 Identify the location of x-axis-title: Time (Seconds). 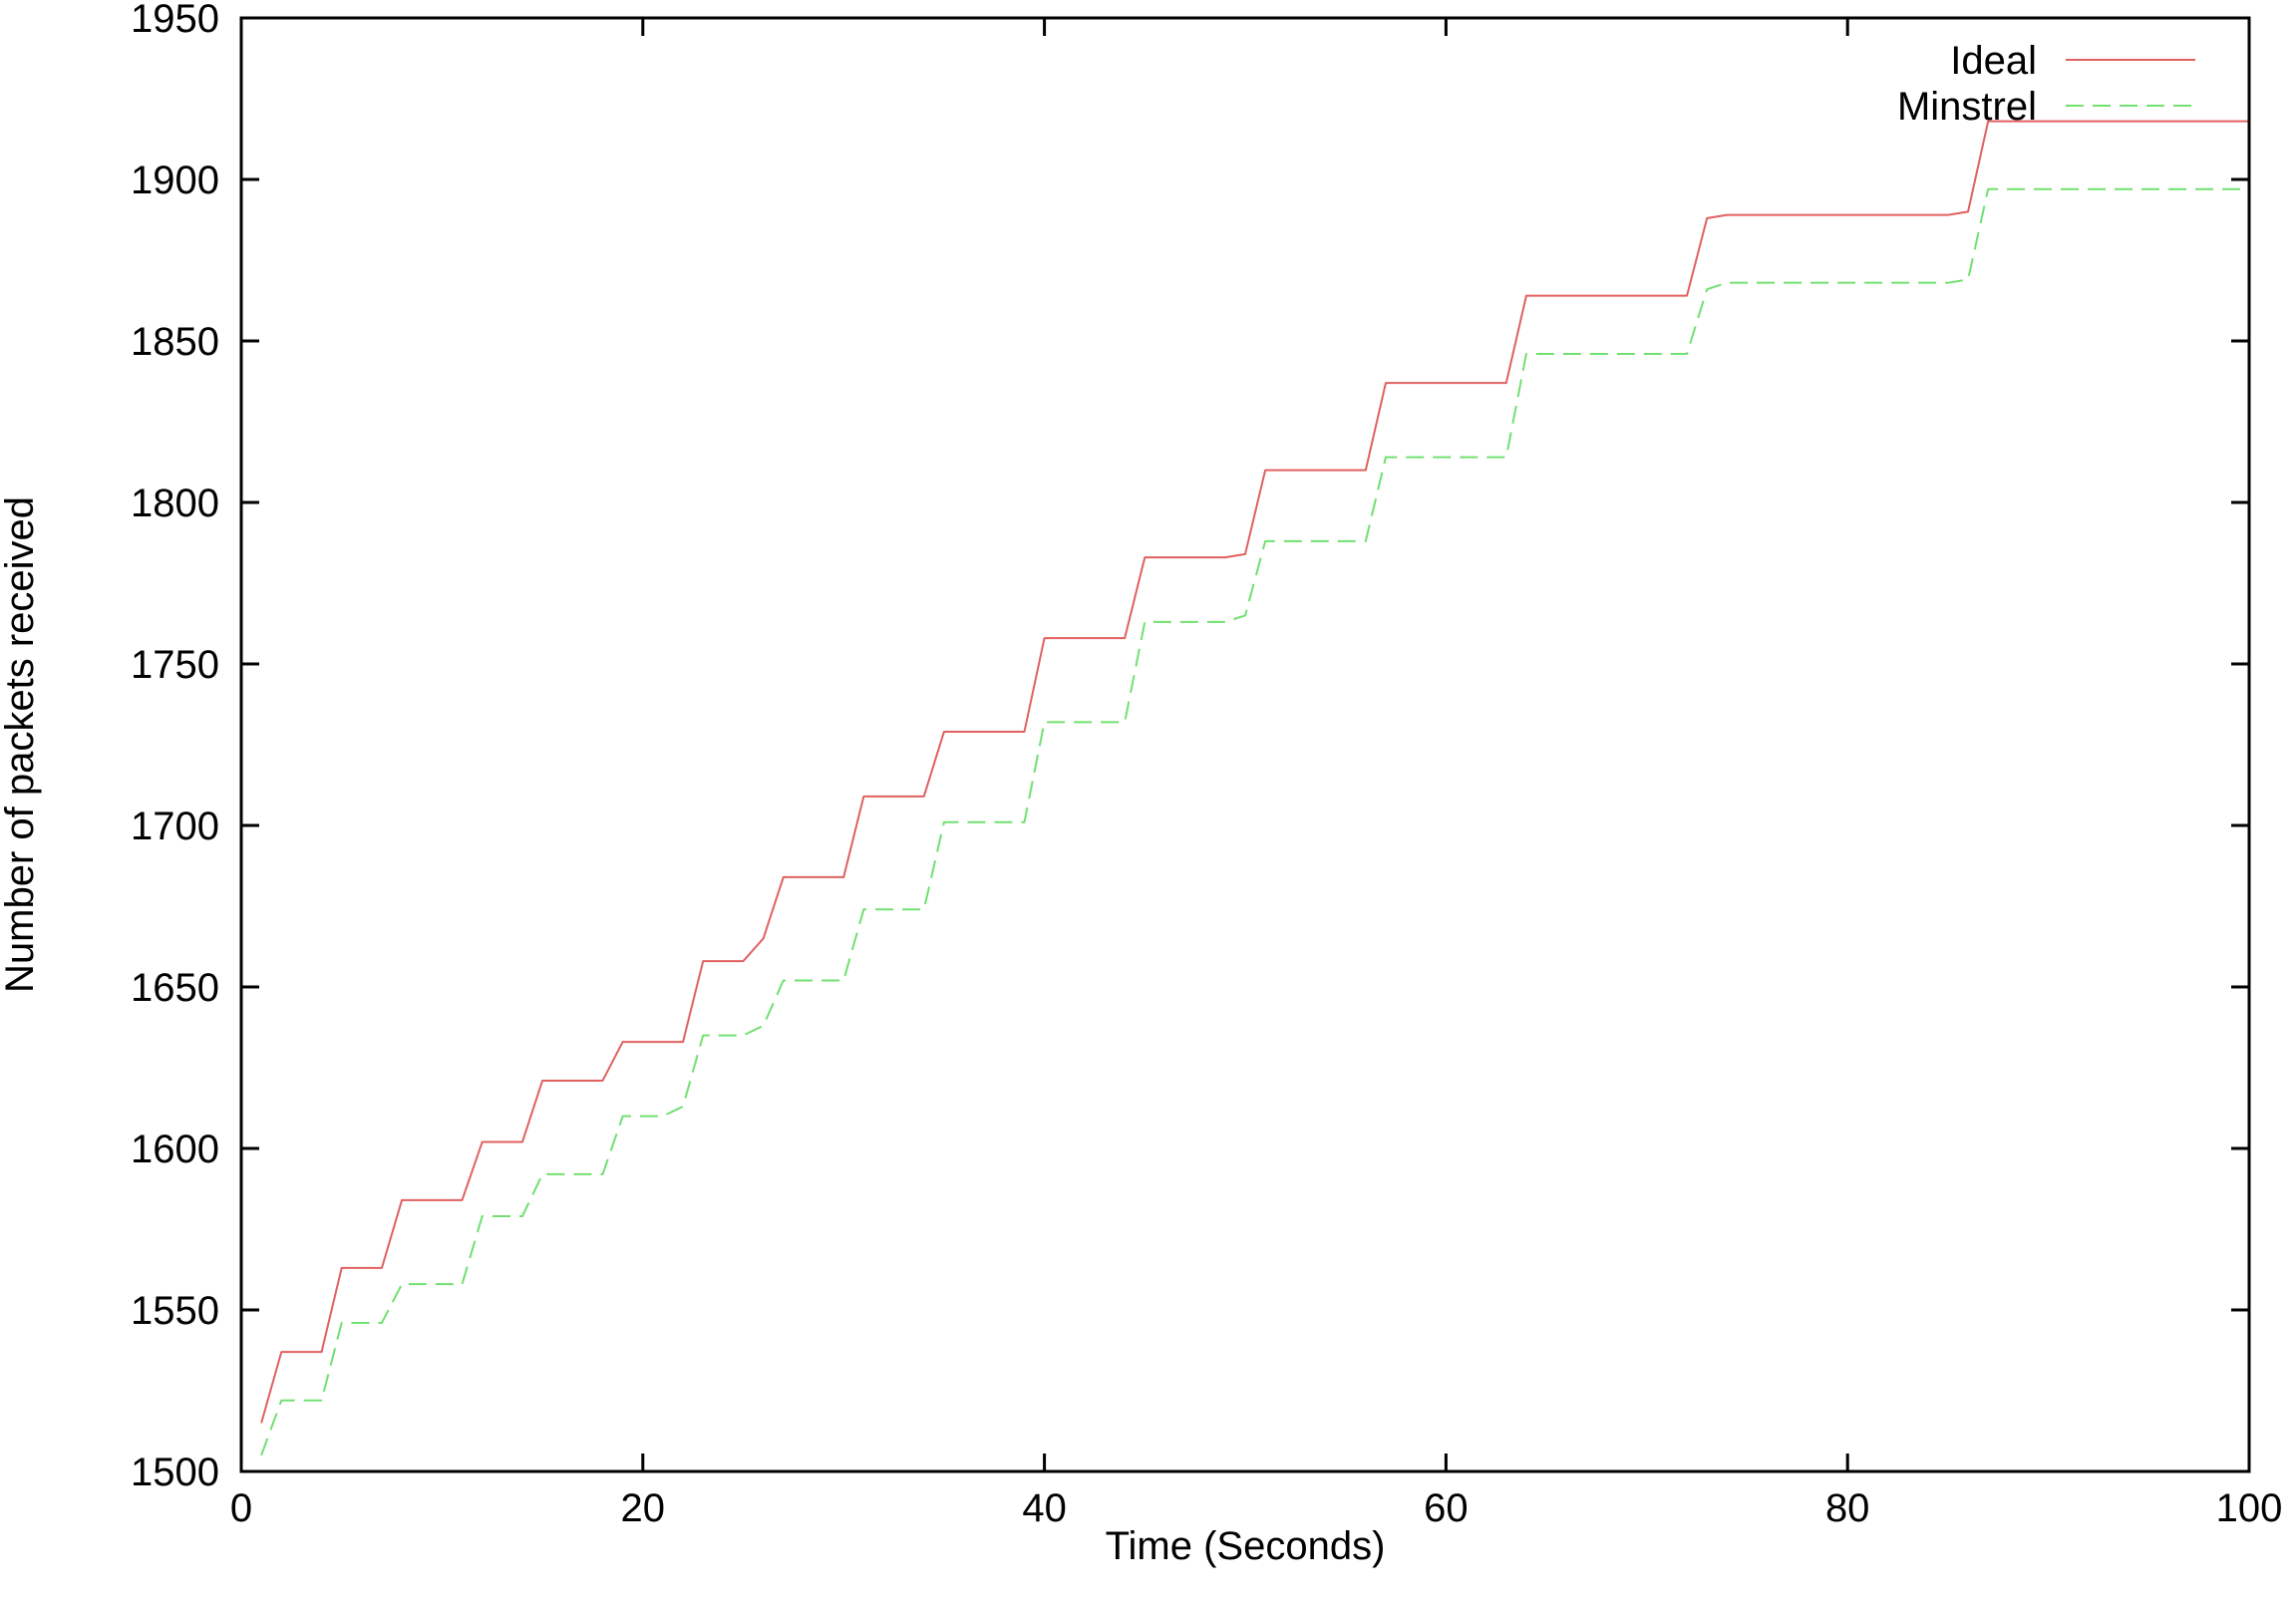
(1246, 1546).